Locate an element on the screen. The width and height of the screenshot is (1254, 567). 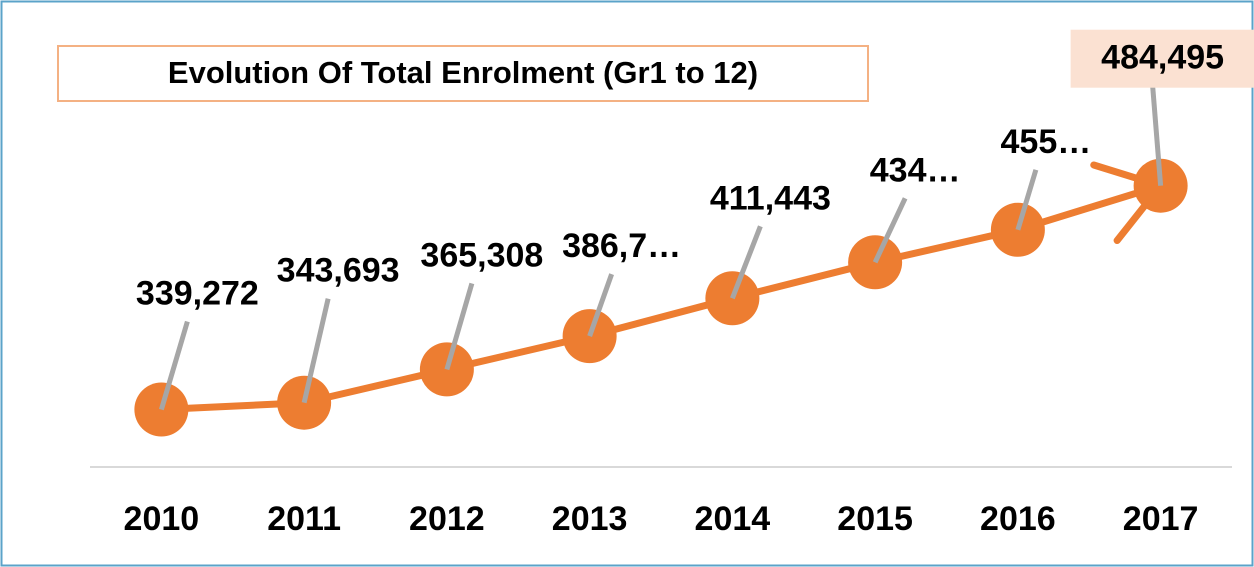
title-box is located at coordinates (463, 73).